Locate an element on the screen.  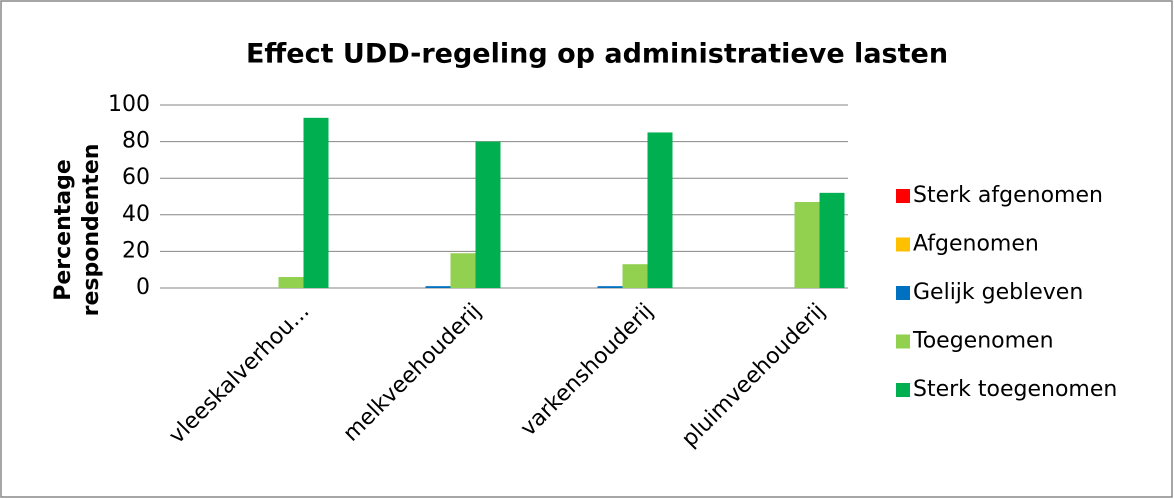
legend-label: Afgenomen is located at coordinates (976, 244).